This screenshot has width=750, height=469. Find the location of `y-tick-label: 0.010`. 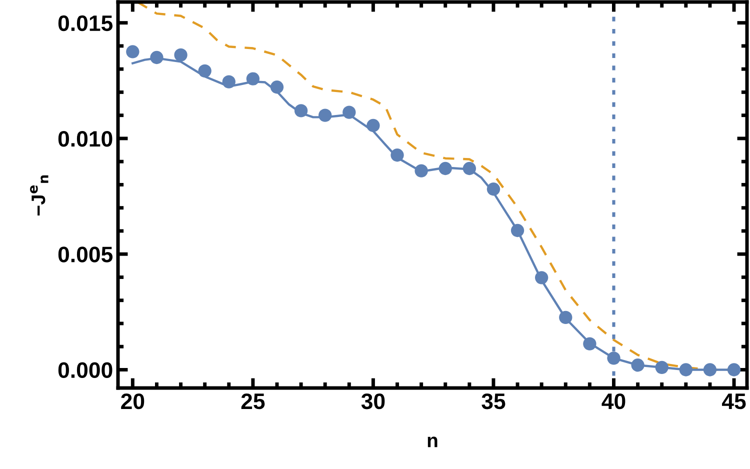

y-tick-label: 0.010 is located at coordinates (85, 138).